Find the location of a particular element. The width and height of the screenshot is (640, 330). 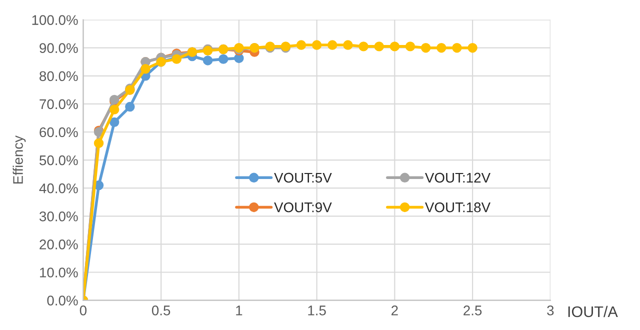

y-tick-label: 90.0% is located at coordinates (59, 48).